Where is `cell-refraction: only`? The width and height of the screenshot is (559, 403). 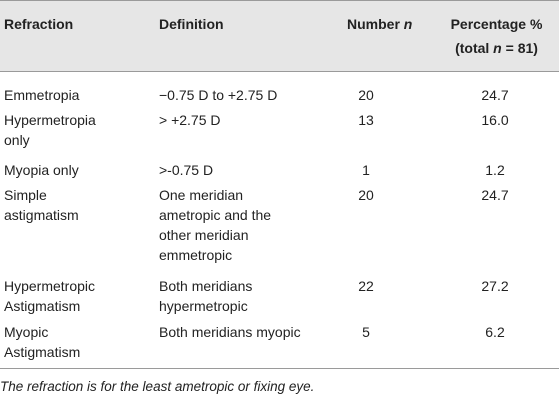 cell-refraction: only is located at coordinates (17, 140).